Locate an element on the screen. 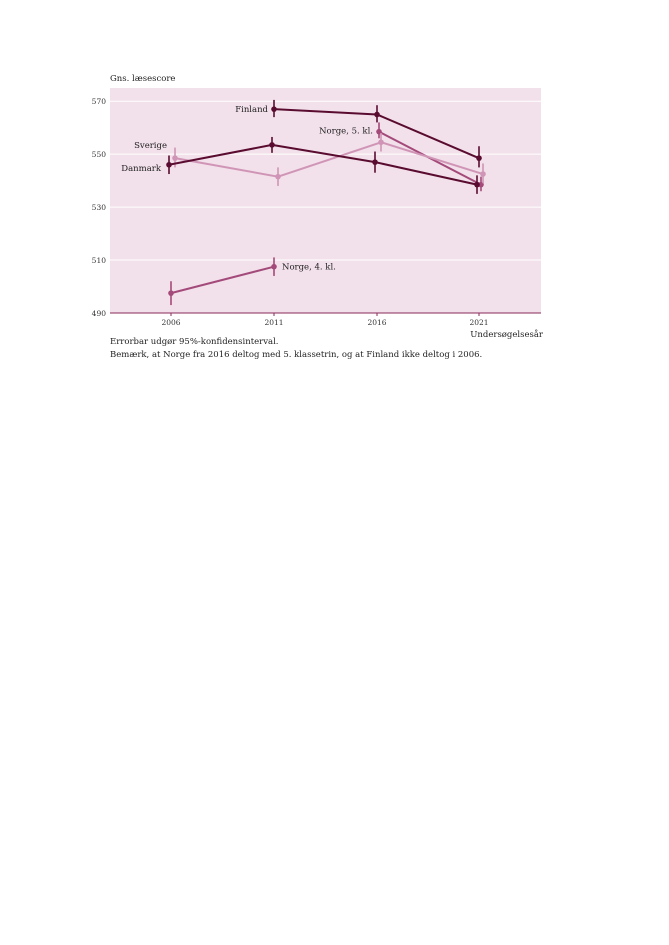 The width and height of the screenshot is (669, 945). y-tick-labels: 490 510 530 550 570 is located at coordinates (99, 207).